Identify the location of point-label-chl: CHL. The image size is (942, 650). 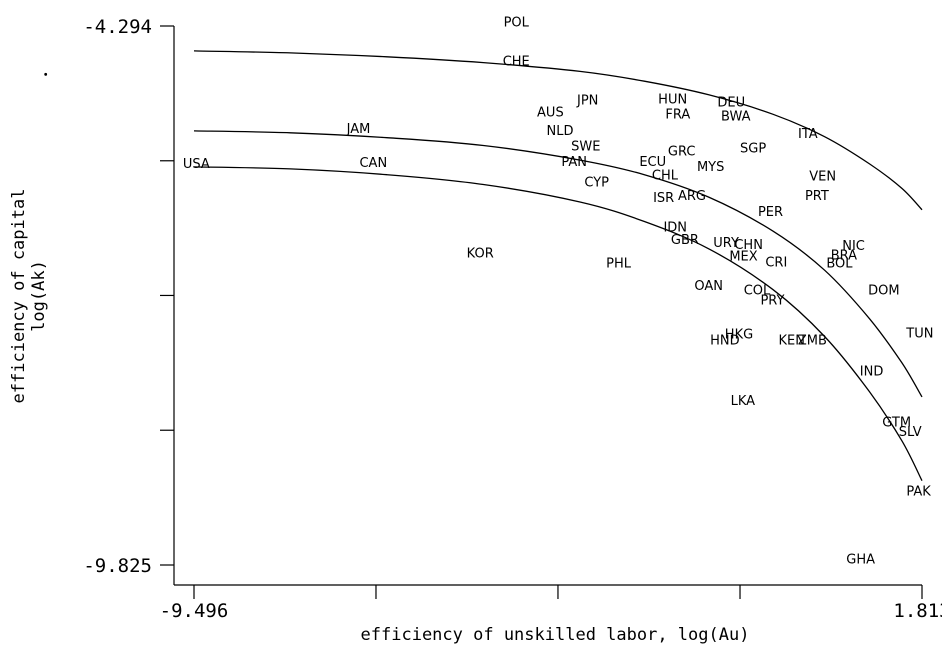
(665, 176).